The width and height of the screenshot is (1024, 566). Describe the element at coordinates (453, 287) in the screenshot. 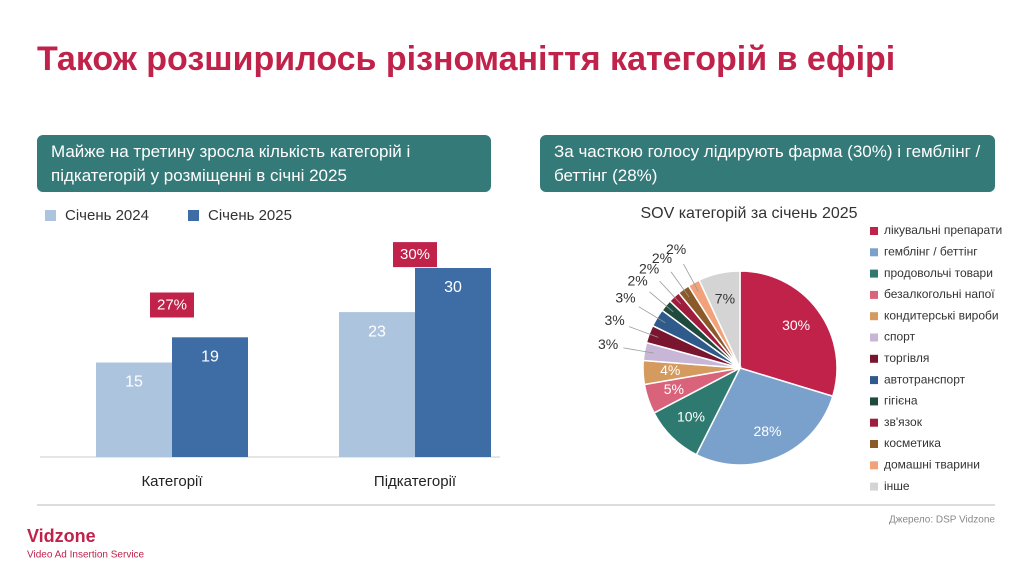

I see `value-label: 30` at that location.